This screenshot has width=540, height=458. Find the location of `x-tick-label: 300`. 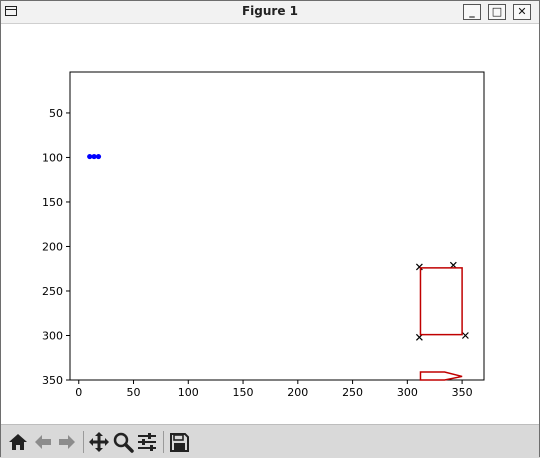

x-tick-label: 300 is located at coordinates (407, 392).